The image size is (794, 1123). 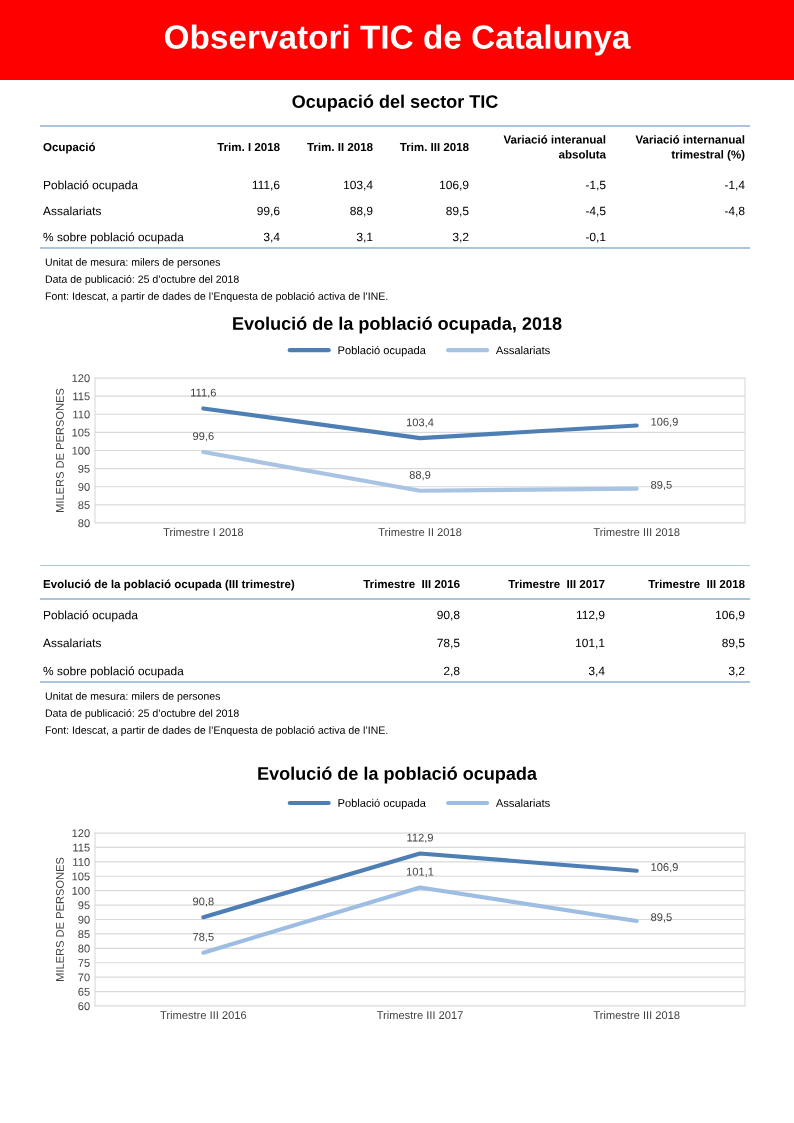 What do you see at coordinates (420, 475) in the screenshot?
I see `data-label: 88,9` at bounding box center [420, 475].